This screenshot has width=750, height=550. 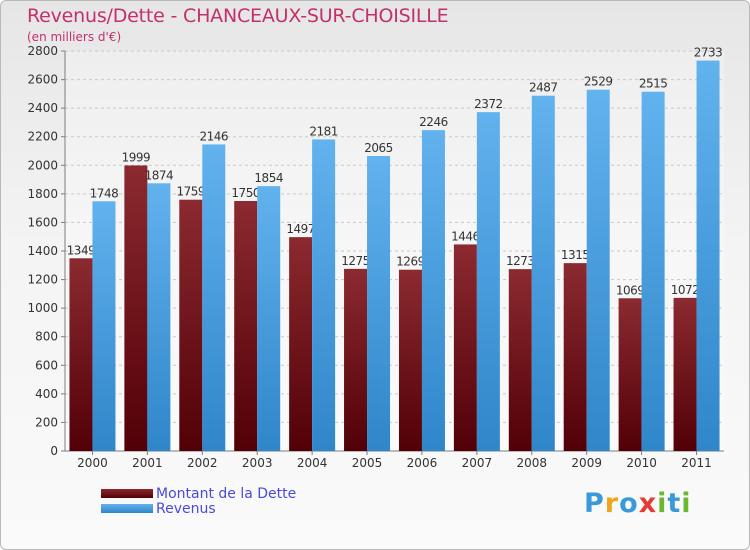 I want to click on bar-revenus-2002, so click(x=214, y=297).